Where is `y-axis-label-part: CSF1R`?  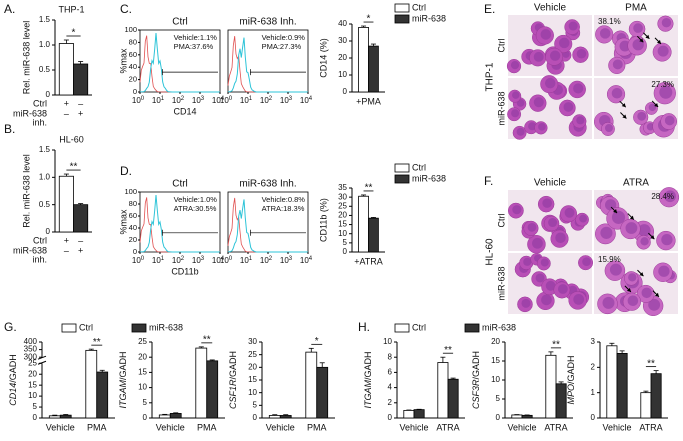 y-axis-label-part: CSF1R is located at coordinates (233, 394).